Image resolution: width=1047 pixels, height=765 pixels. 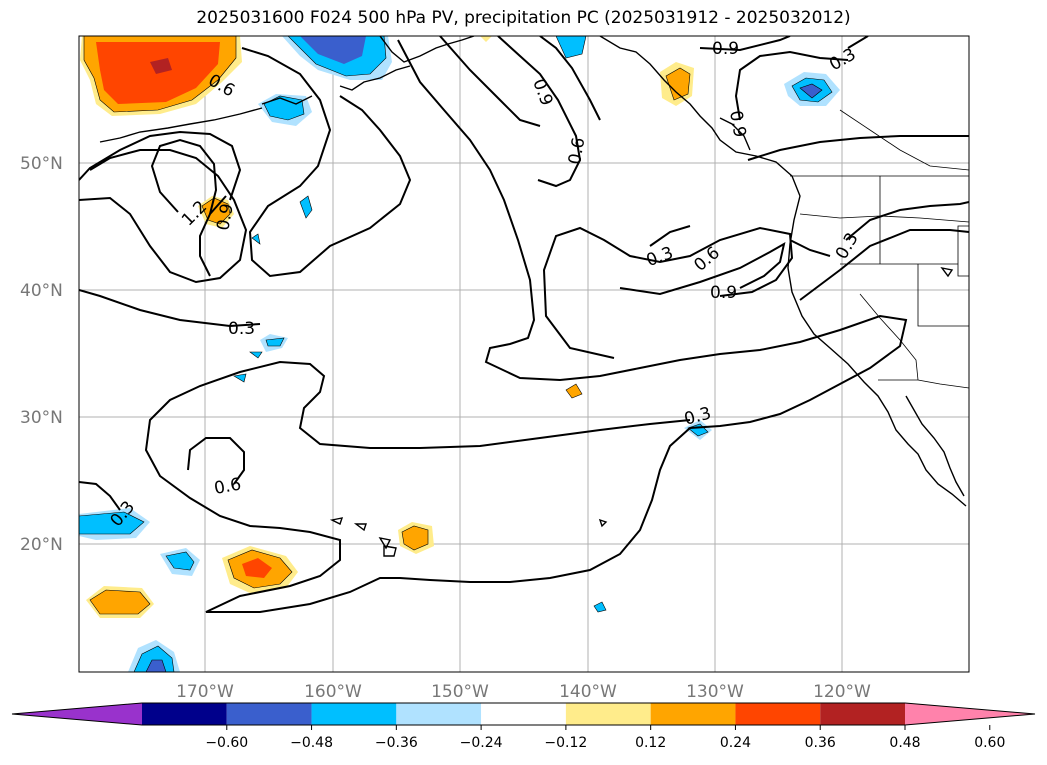 I want to click on lon-label: 170°W, so click(x=205, y=692).